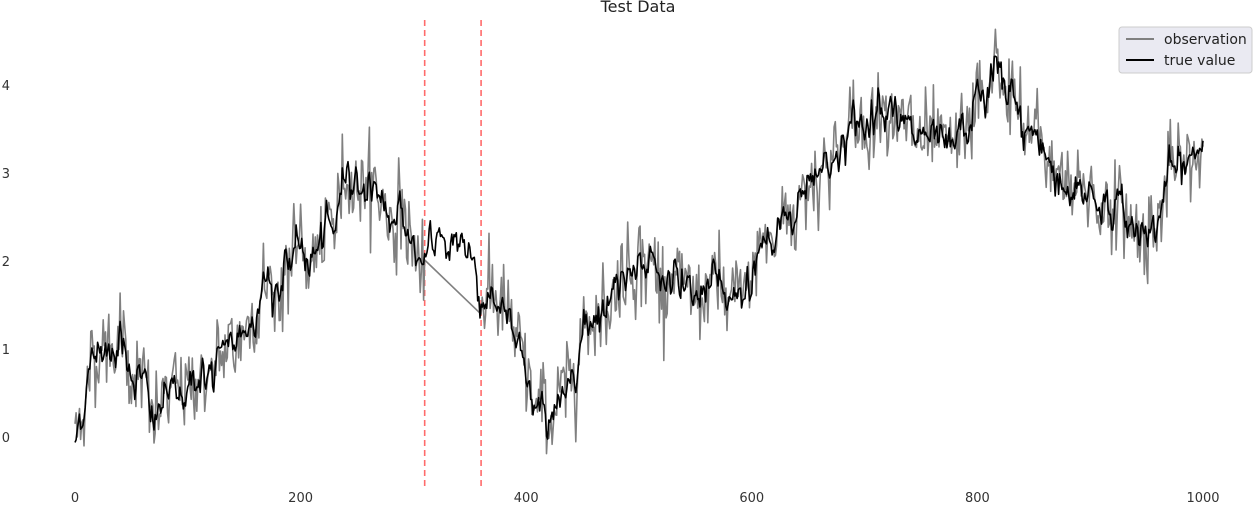 The image size is (1258, 506). What do you see at coordinates (6, 438) in the screenshot?
I see `y-tick-label: 0` at bounding box center [6, 438].